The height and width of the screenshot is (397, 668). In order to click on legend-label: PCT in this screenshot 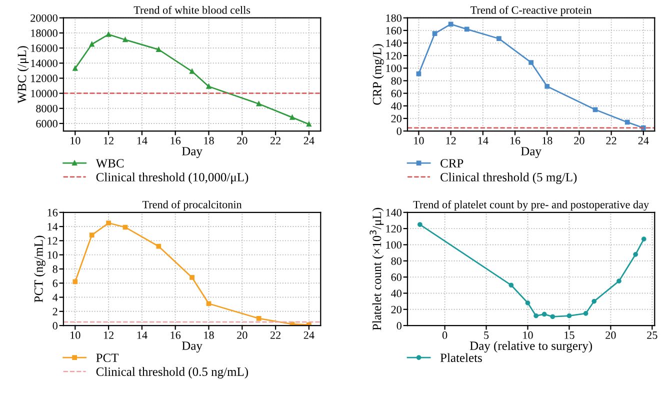, I will do `click(107, 358)`.